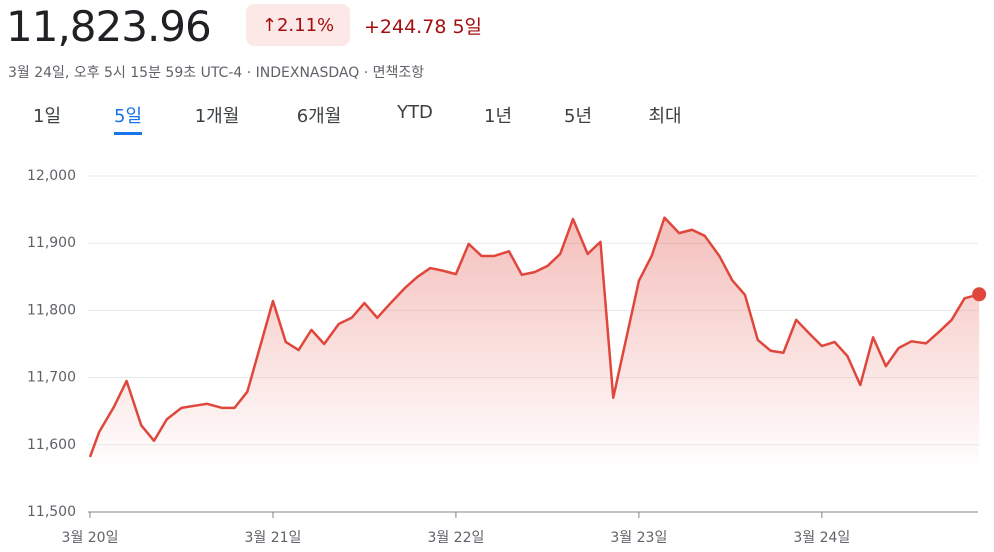 This screenshot has width=994, height=552. What do you see at coordinates (51, 243) in the screenshot?
I see `y-tick-label: 11,900` at bounding box center [51, 243].